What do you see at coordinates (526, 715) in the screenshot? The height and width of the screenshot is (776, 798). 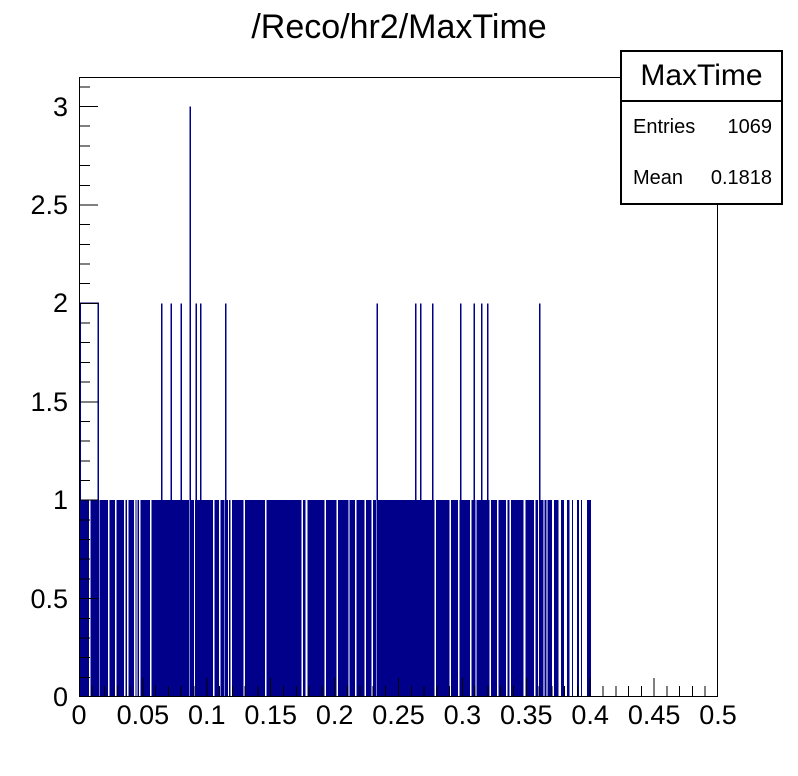 I see `x-tick-label: 0.35` at bounding box center [526, 715].